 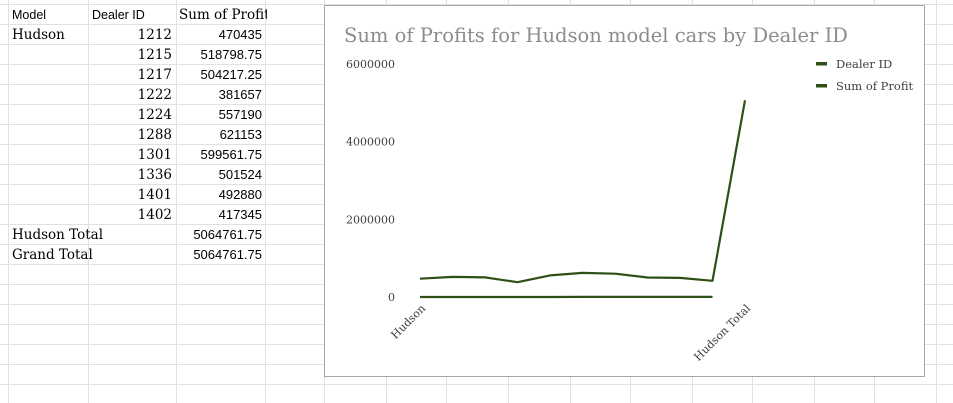 What do you see at coordinates (154, 175) in the screenshot?
I see `dealer-id-cell: 1336` at bounding box center [154, 175].